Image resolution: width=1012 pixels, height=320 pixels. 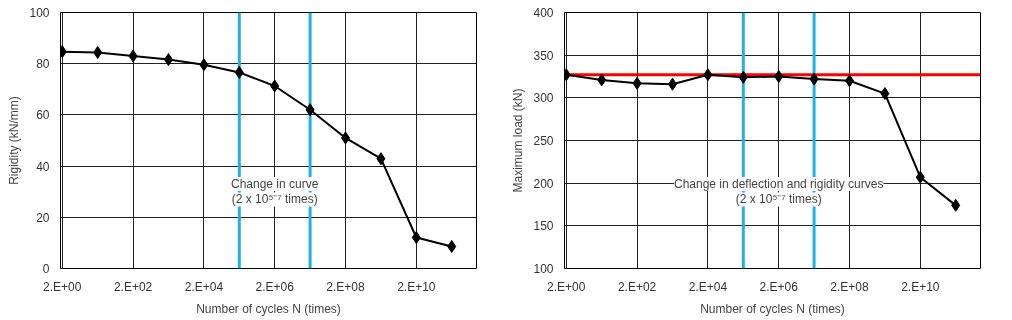 What do you see at coordinates (543, 98) in the screenshot?
I see `y-tick-label: 300` at bounding box center [543, 98].